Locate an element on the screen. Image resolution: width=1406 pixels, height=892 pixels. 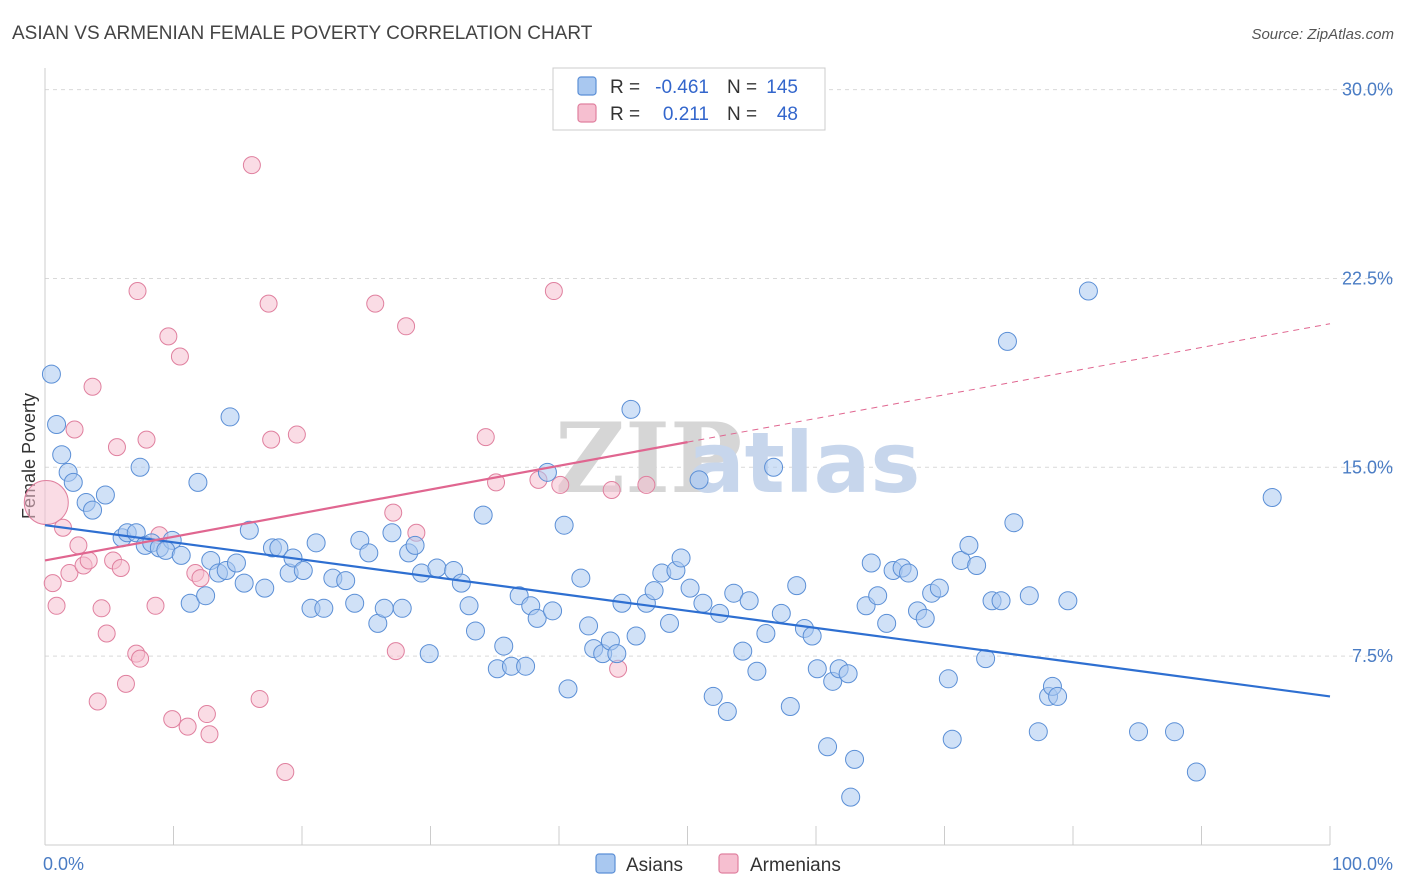
legend-armenians-label: Armenians is located at coordinates (795, 865).